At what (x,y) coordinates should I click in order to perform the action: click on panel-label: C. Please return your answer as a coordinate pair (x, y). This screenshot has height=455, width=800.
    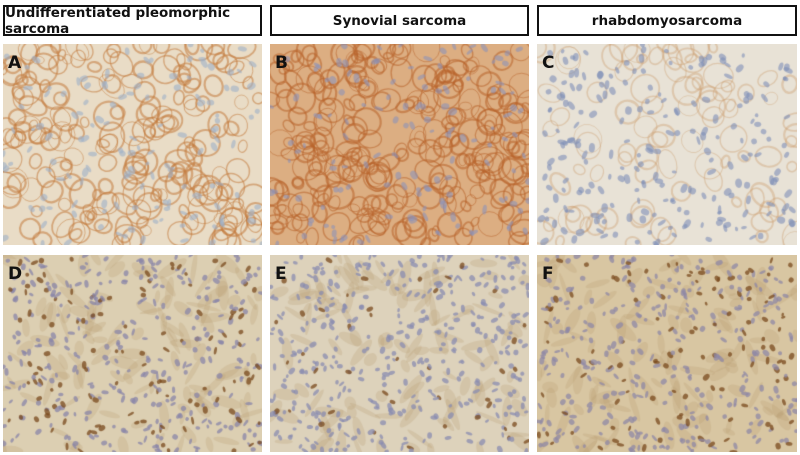
    Looking at the image, I should click on (548, 63).